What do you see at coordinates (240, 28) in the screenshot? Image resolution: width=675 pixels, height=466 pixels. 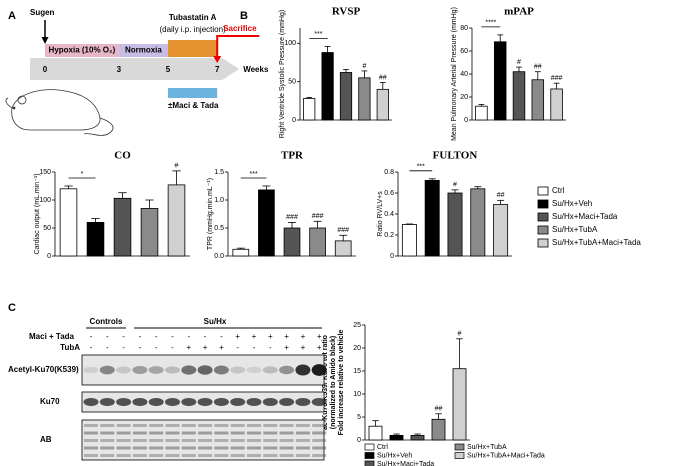 I see `label: Sacrifice` at bounding box center [240, 28].